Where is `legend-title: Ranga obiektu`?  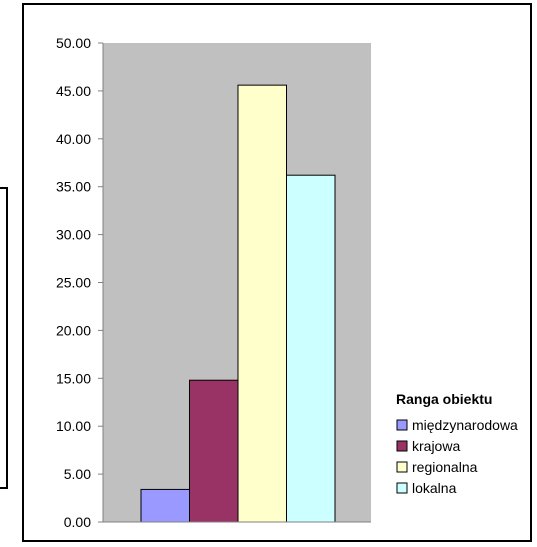 legend-title: Ranga obiektu is located at coordinates (444, 399).